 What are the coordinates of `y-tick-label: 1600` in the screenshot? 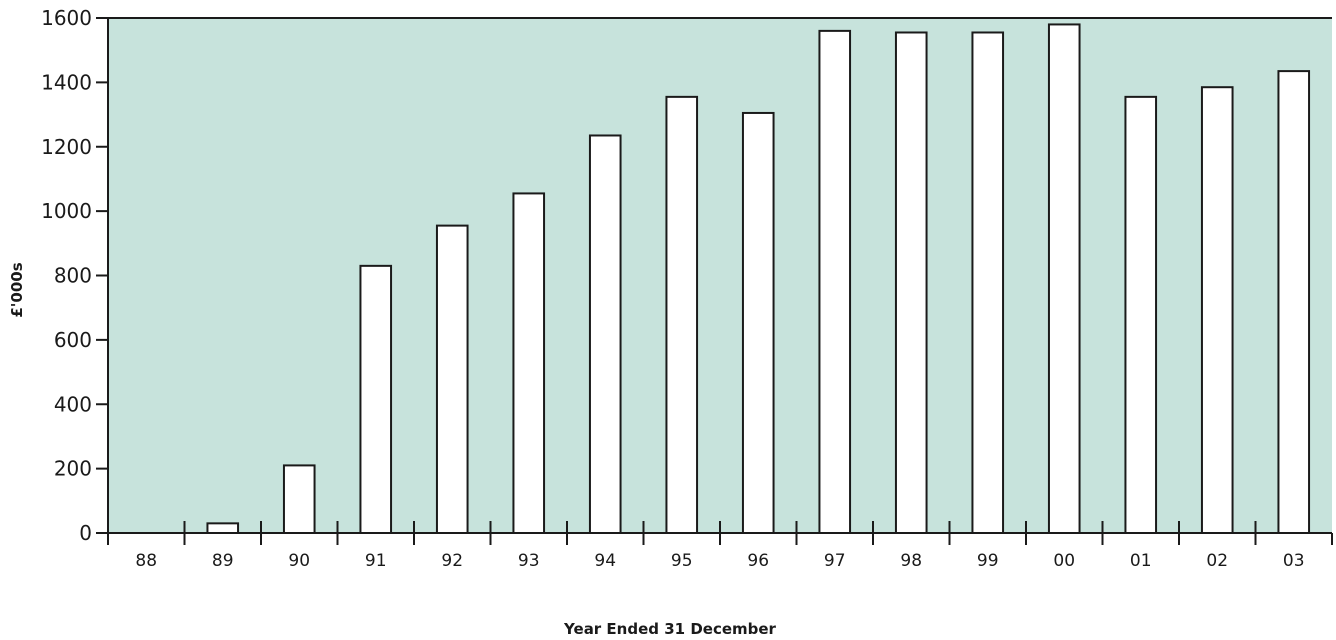 It's located at (66, 18).